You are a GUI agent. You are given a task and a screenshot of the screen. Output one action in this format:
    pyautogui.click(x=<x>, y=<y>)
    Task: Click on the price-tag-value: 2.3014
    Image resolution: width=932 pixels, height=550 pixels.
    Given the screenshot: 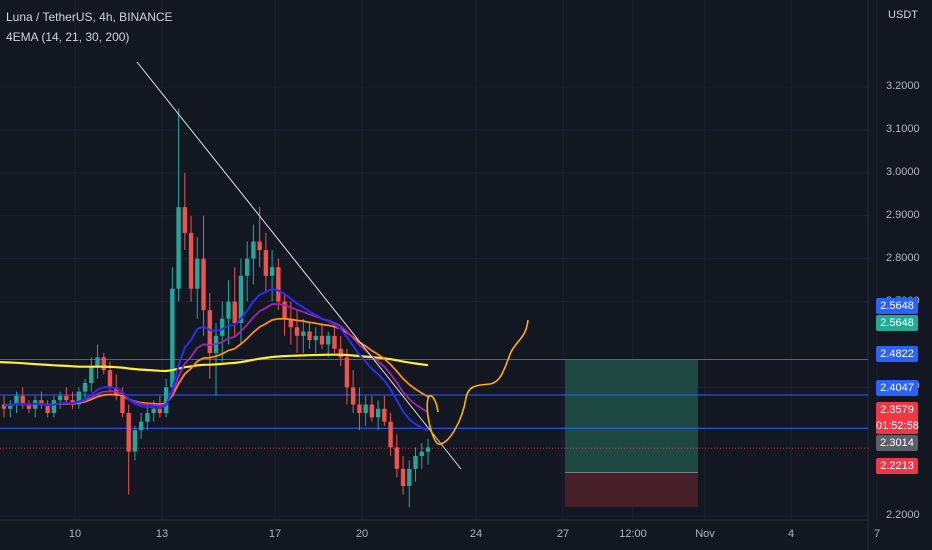 What is the action you would take?
    pyautogui.click(x=897, y=443)
    